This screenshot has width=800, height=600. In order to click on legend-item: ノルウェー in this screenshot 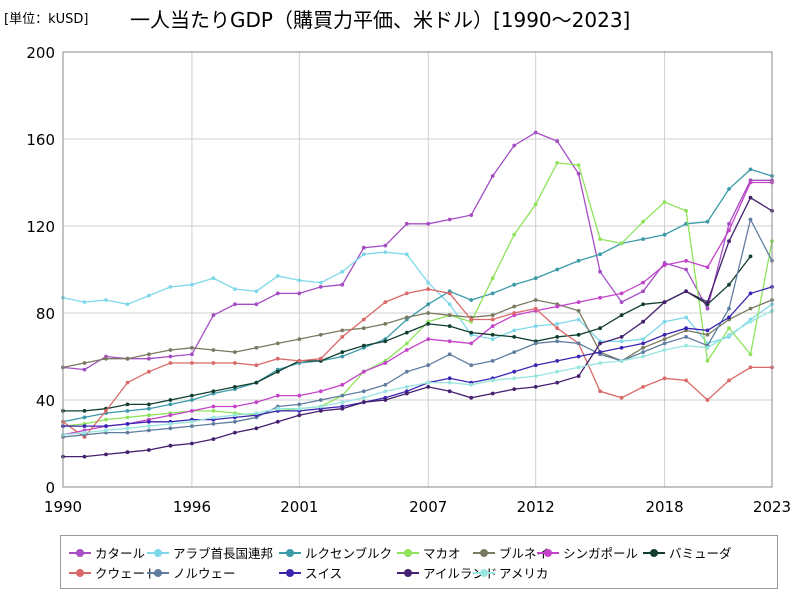, I will do `click(191, 572)`.